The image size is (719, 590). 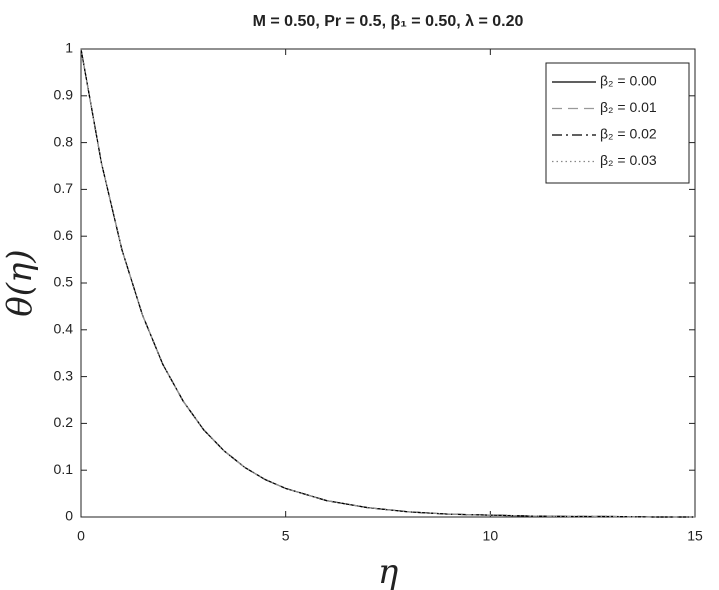 What do you see at coordinates (695, 536) in the screenshot?
I see `x-tick-label: 15` at bounding box center [695, 536].